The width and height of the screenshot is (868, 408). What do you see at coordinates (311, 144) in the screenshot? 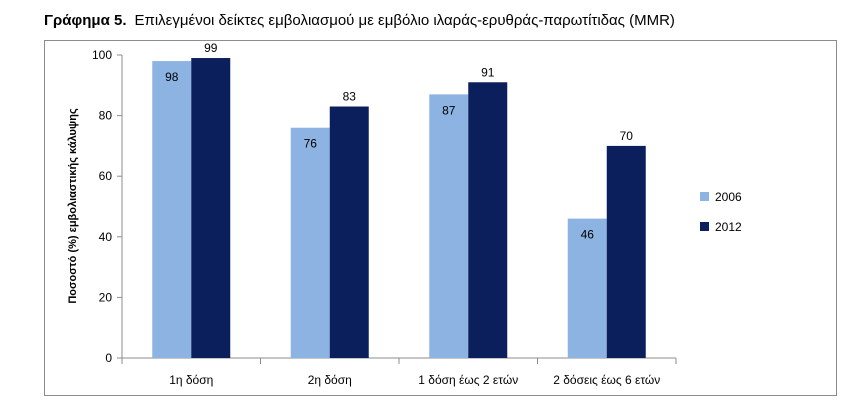
I see `data-label: 76` at bounding box center [311, 144].